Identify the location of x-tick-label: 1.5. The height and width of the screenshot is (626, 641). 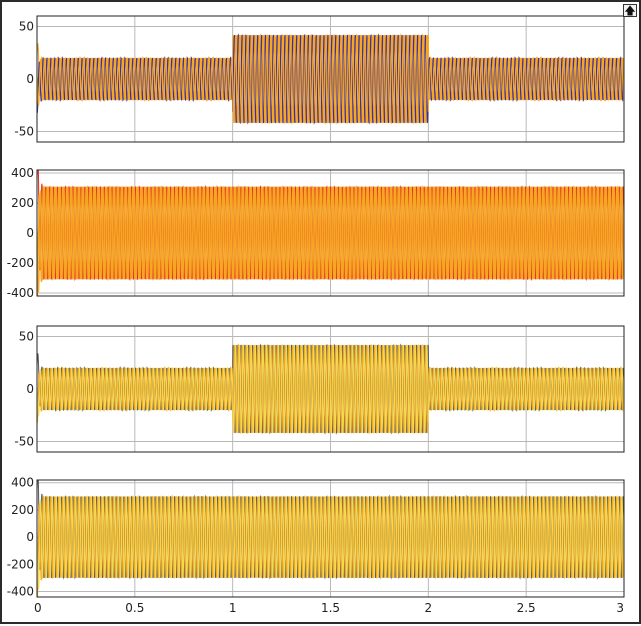
(330, 608).